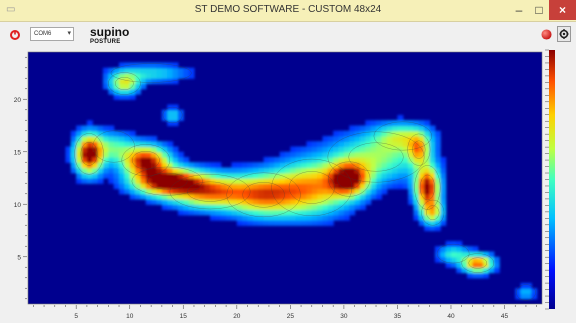 Image resolution: width=576 pixels, height=323 pixels. What do you see at coordinates (52, 34) in the screenshot?
I see `port-select: COM6 ▾` at bounding box center [52, 34].